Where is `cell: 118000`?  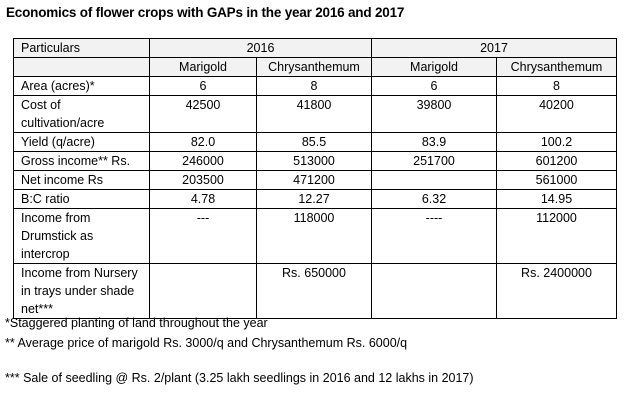
cell: 118000 is located at coordinates (314, 236).